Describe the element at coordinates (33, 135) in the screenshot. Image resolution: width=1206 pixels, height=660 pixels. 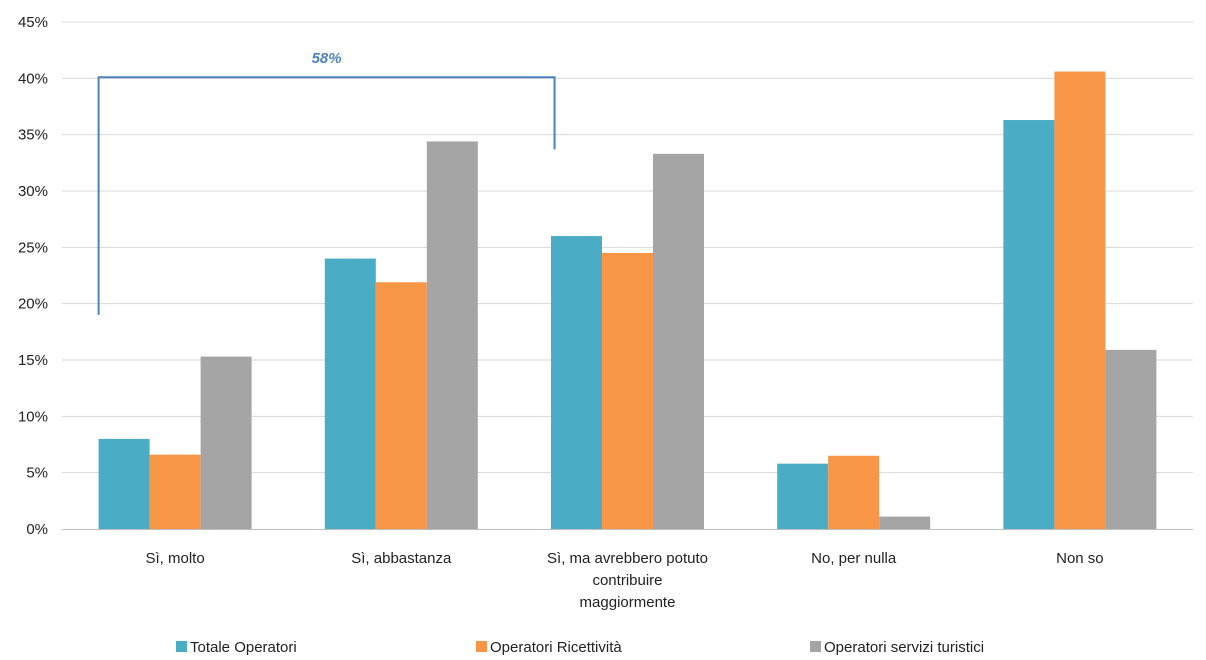
I see `y-tick-label: 35%` at that location.